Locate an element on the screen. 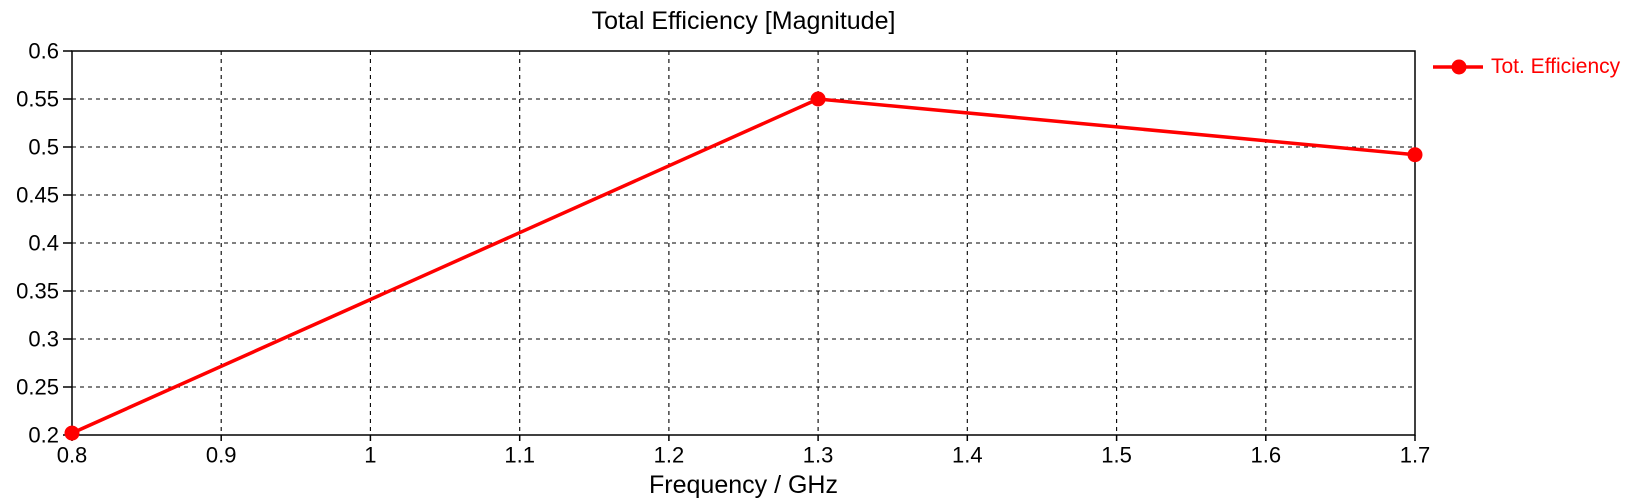  svg-text: 1.5 is located at coordinates (1116, 455).